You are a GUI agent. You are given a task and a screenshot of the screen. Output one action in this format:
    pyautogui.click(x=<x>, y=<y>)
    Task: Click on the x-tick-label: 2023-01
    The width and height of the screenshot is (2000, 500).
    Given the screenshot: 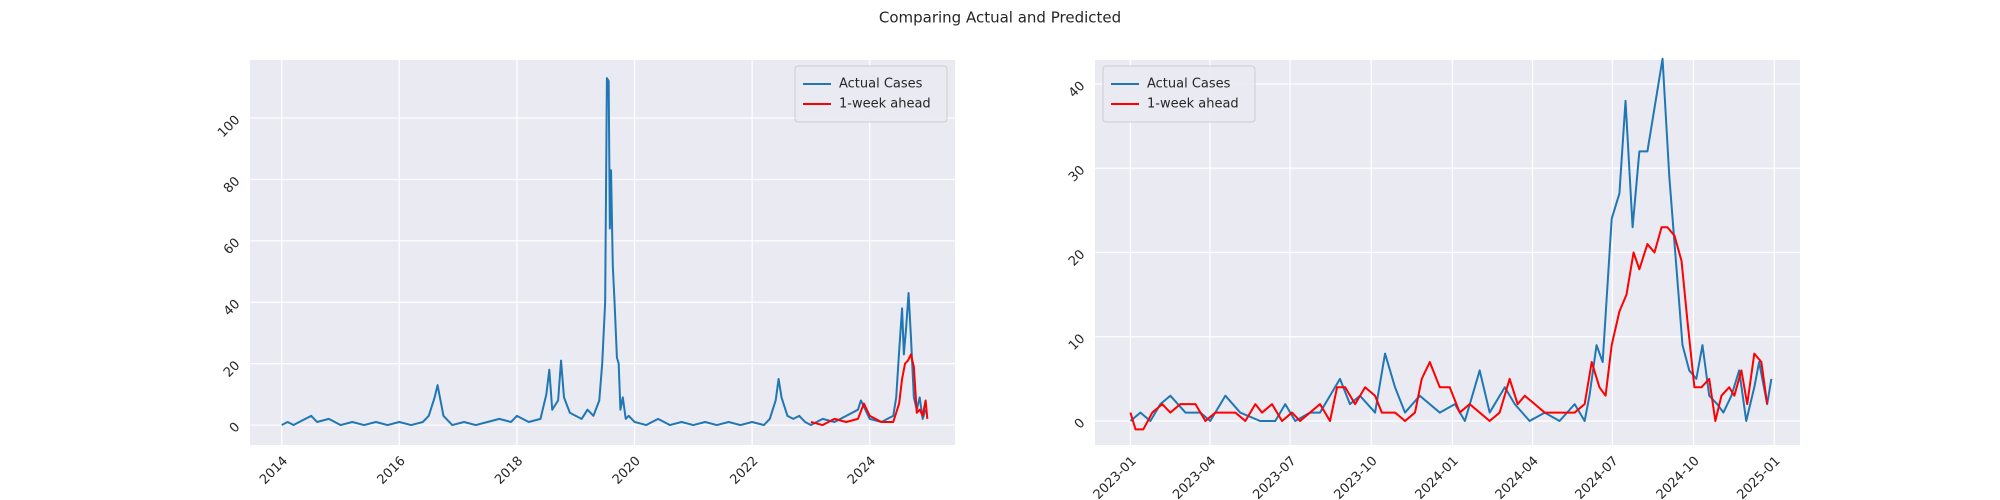 What is the action you would take?
    pyautogui.click(x=1115, y=477)
    